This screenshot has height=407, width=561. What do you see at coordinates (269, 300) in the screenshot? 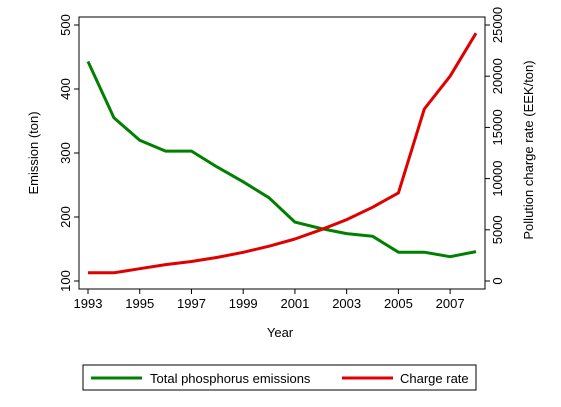
I see `x-axis-ticks: 1993 1995 1997 1999 2001 2003 2005 2007` at bounding box center [269, 300].